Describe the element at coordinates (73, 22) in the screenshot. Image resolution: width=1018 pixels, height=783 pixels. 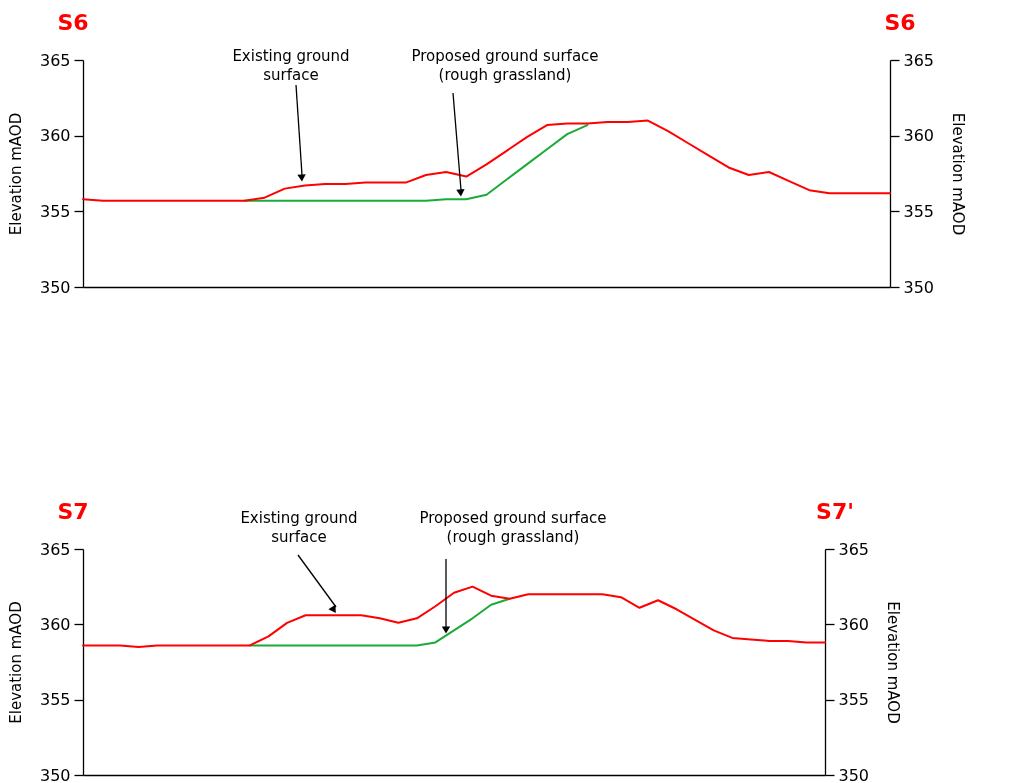
I see `chart-title: S6` at that location.